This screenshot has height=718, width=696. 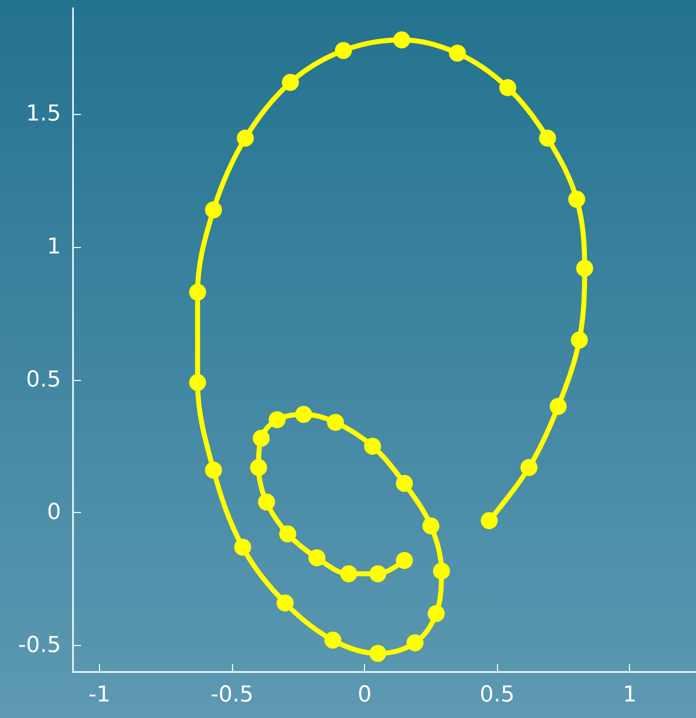 I want to click on x-tick-label: 1, so click(x=629, y=695).